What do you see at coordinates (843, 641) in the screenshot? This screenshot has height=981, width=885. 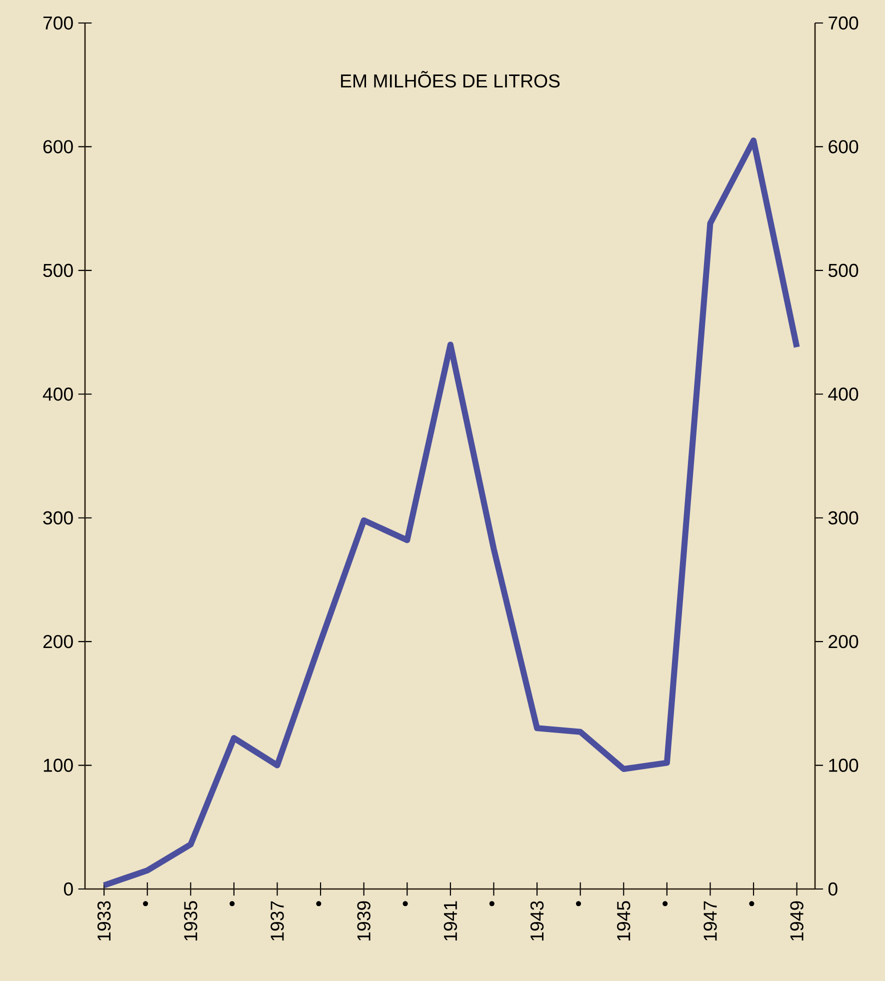 I see `y-tick-label: 200` at bounding box center [843, 641].